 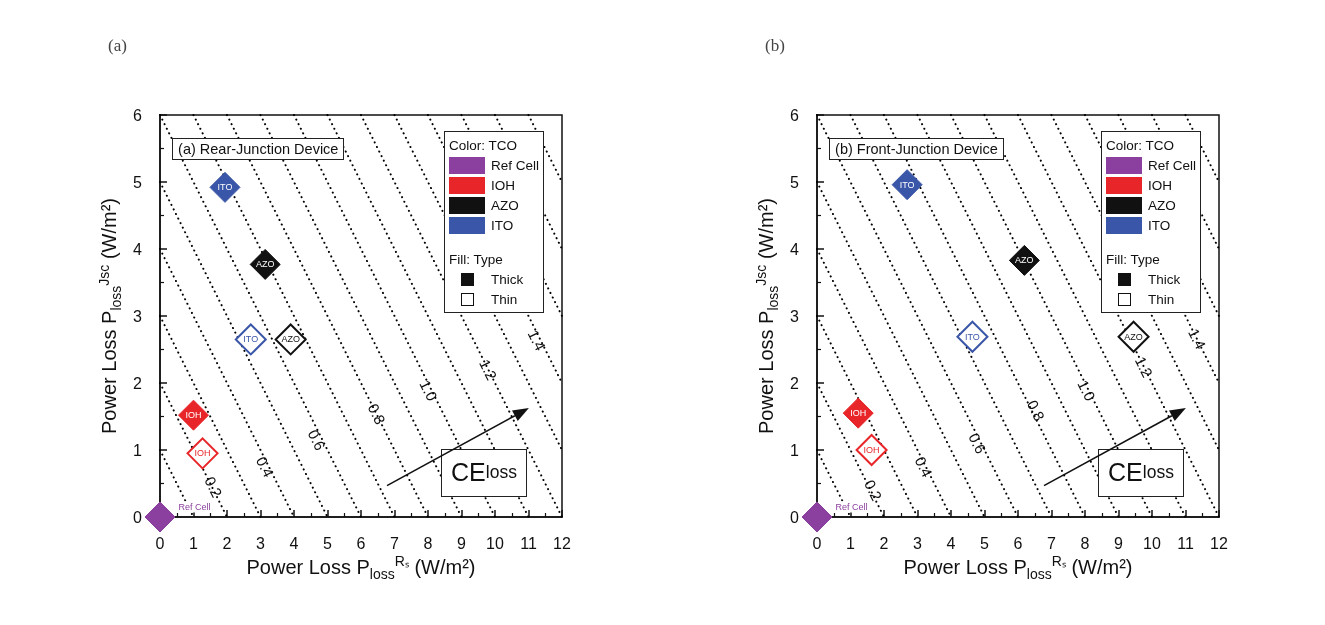 What do you see at coordinates (775, 46) in the screenshot?
I see `chart-title: (b)` at bounding box center [775, 46].